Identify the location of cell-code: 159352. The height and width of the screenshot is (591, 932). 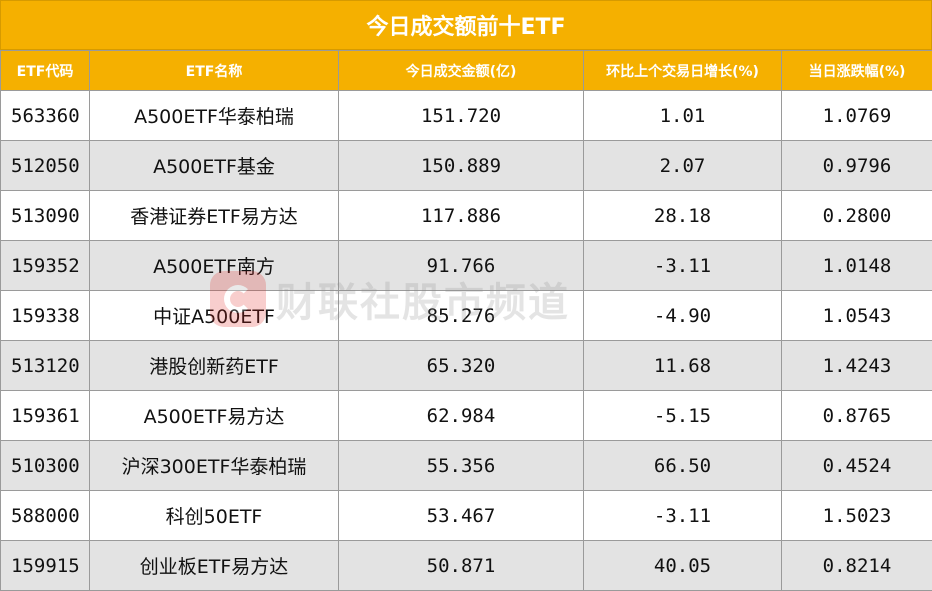
(45, 266).